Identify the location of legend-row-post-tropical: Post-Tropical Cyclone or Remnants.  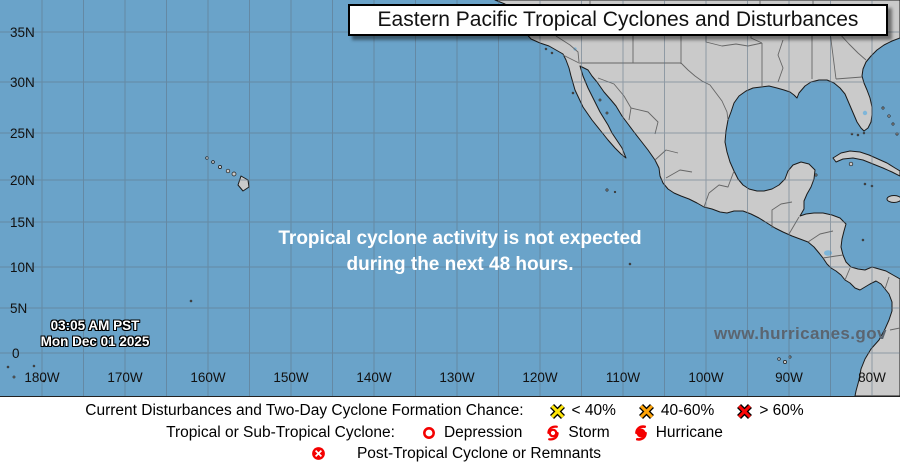
(450, 454).